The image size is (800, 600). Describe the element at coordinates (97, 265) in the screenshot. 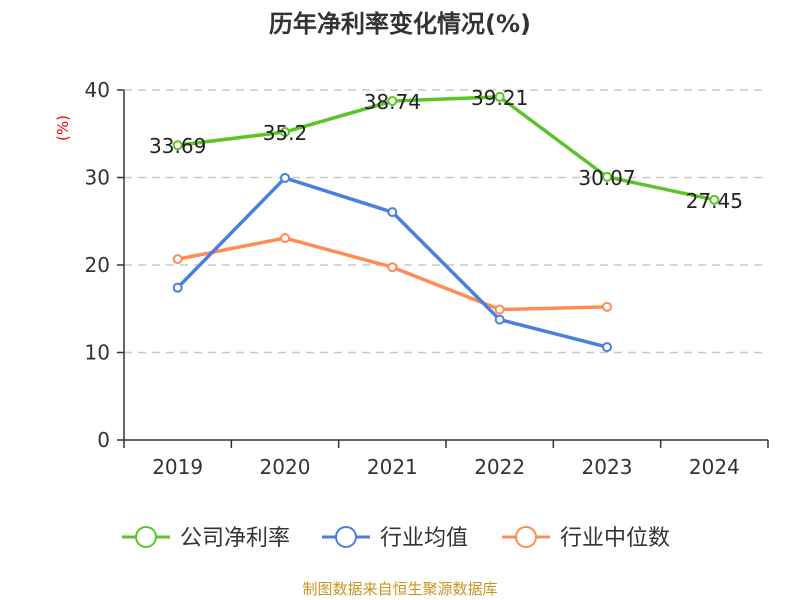

I see `y-tick-label: 20` at that location.